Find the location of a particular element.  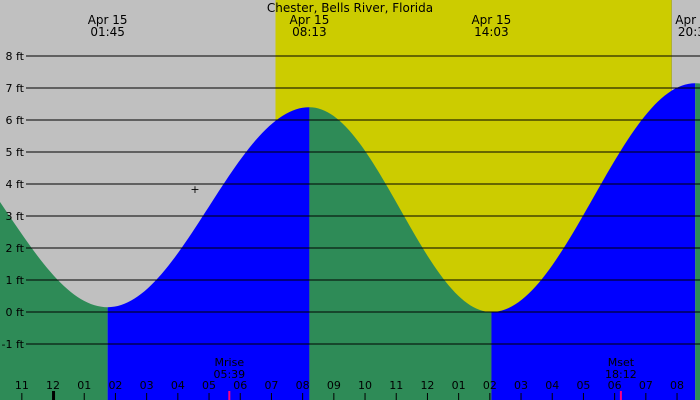

x-tick-label: 10 is located at coordinates (365, 385).